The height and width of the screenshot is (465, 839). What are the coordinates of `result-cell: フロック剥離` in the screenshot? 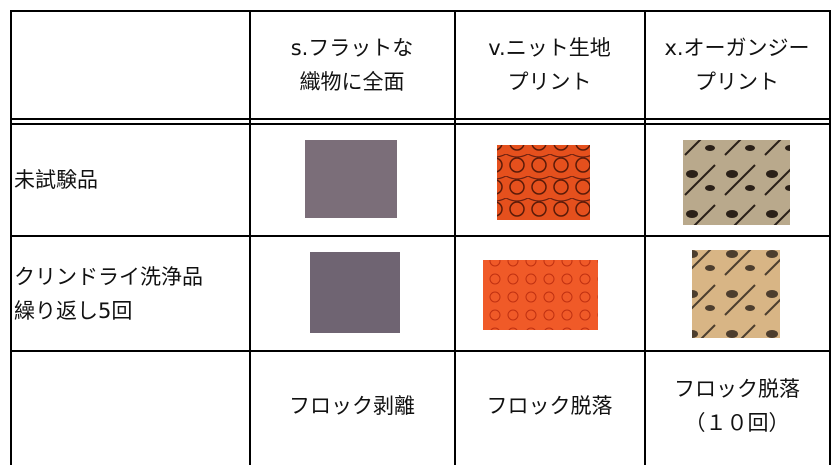 It's located at (352, 406).